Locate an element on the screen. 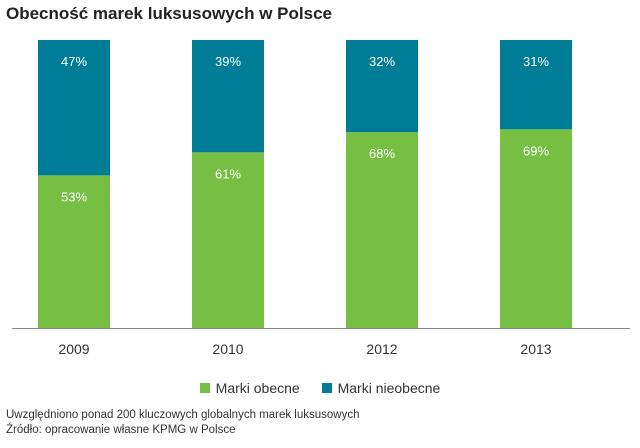 This screenshot has width=640, height=448. bar-present-2013 is located at coordinates (536, 228).